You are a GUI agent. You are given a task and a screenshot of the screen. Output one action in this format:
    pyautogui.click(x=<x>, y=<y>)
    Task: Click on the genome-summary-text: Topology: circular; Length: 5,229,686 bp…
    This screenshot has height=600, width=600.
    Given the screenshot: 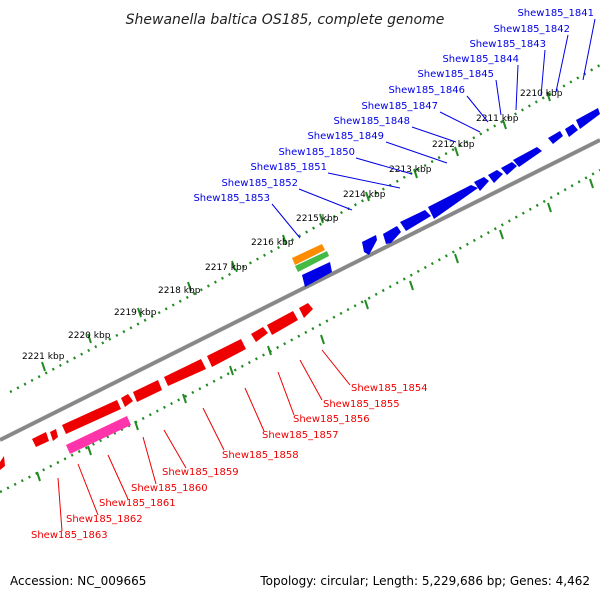 What is the action you would take?
    pyautogui.click(x=424, y=581)
    